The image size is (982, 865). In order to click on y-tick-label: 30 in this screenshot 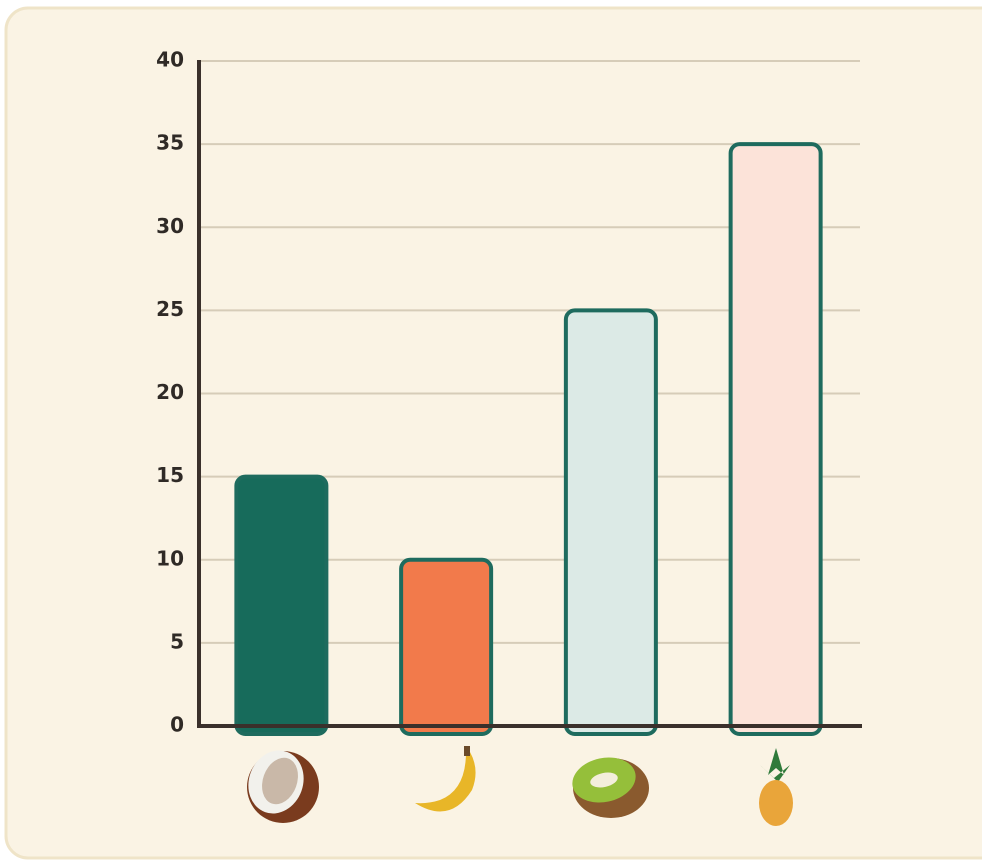, I will do `click(170, 226)`.